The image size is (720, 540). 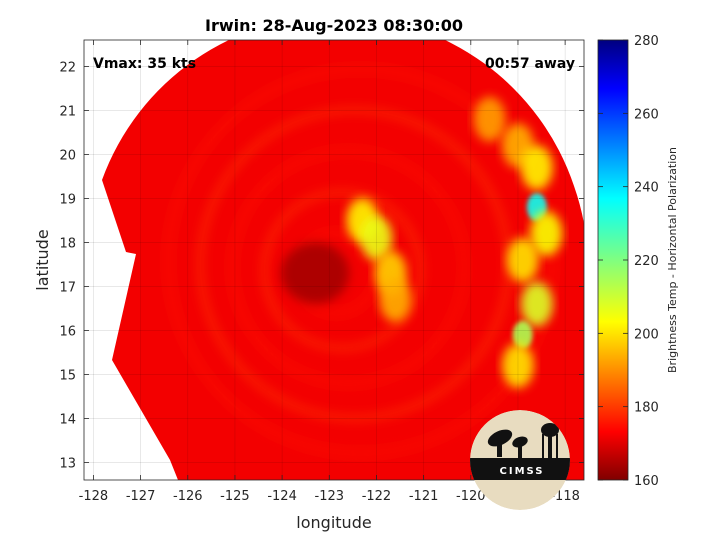 What do you see at coordinates (520, 460) in the screenshot?
I see `cimss-logo: CIMSS` at bounding box center [520, 460].